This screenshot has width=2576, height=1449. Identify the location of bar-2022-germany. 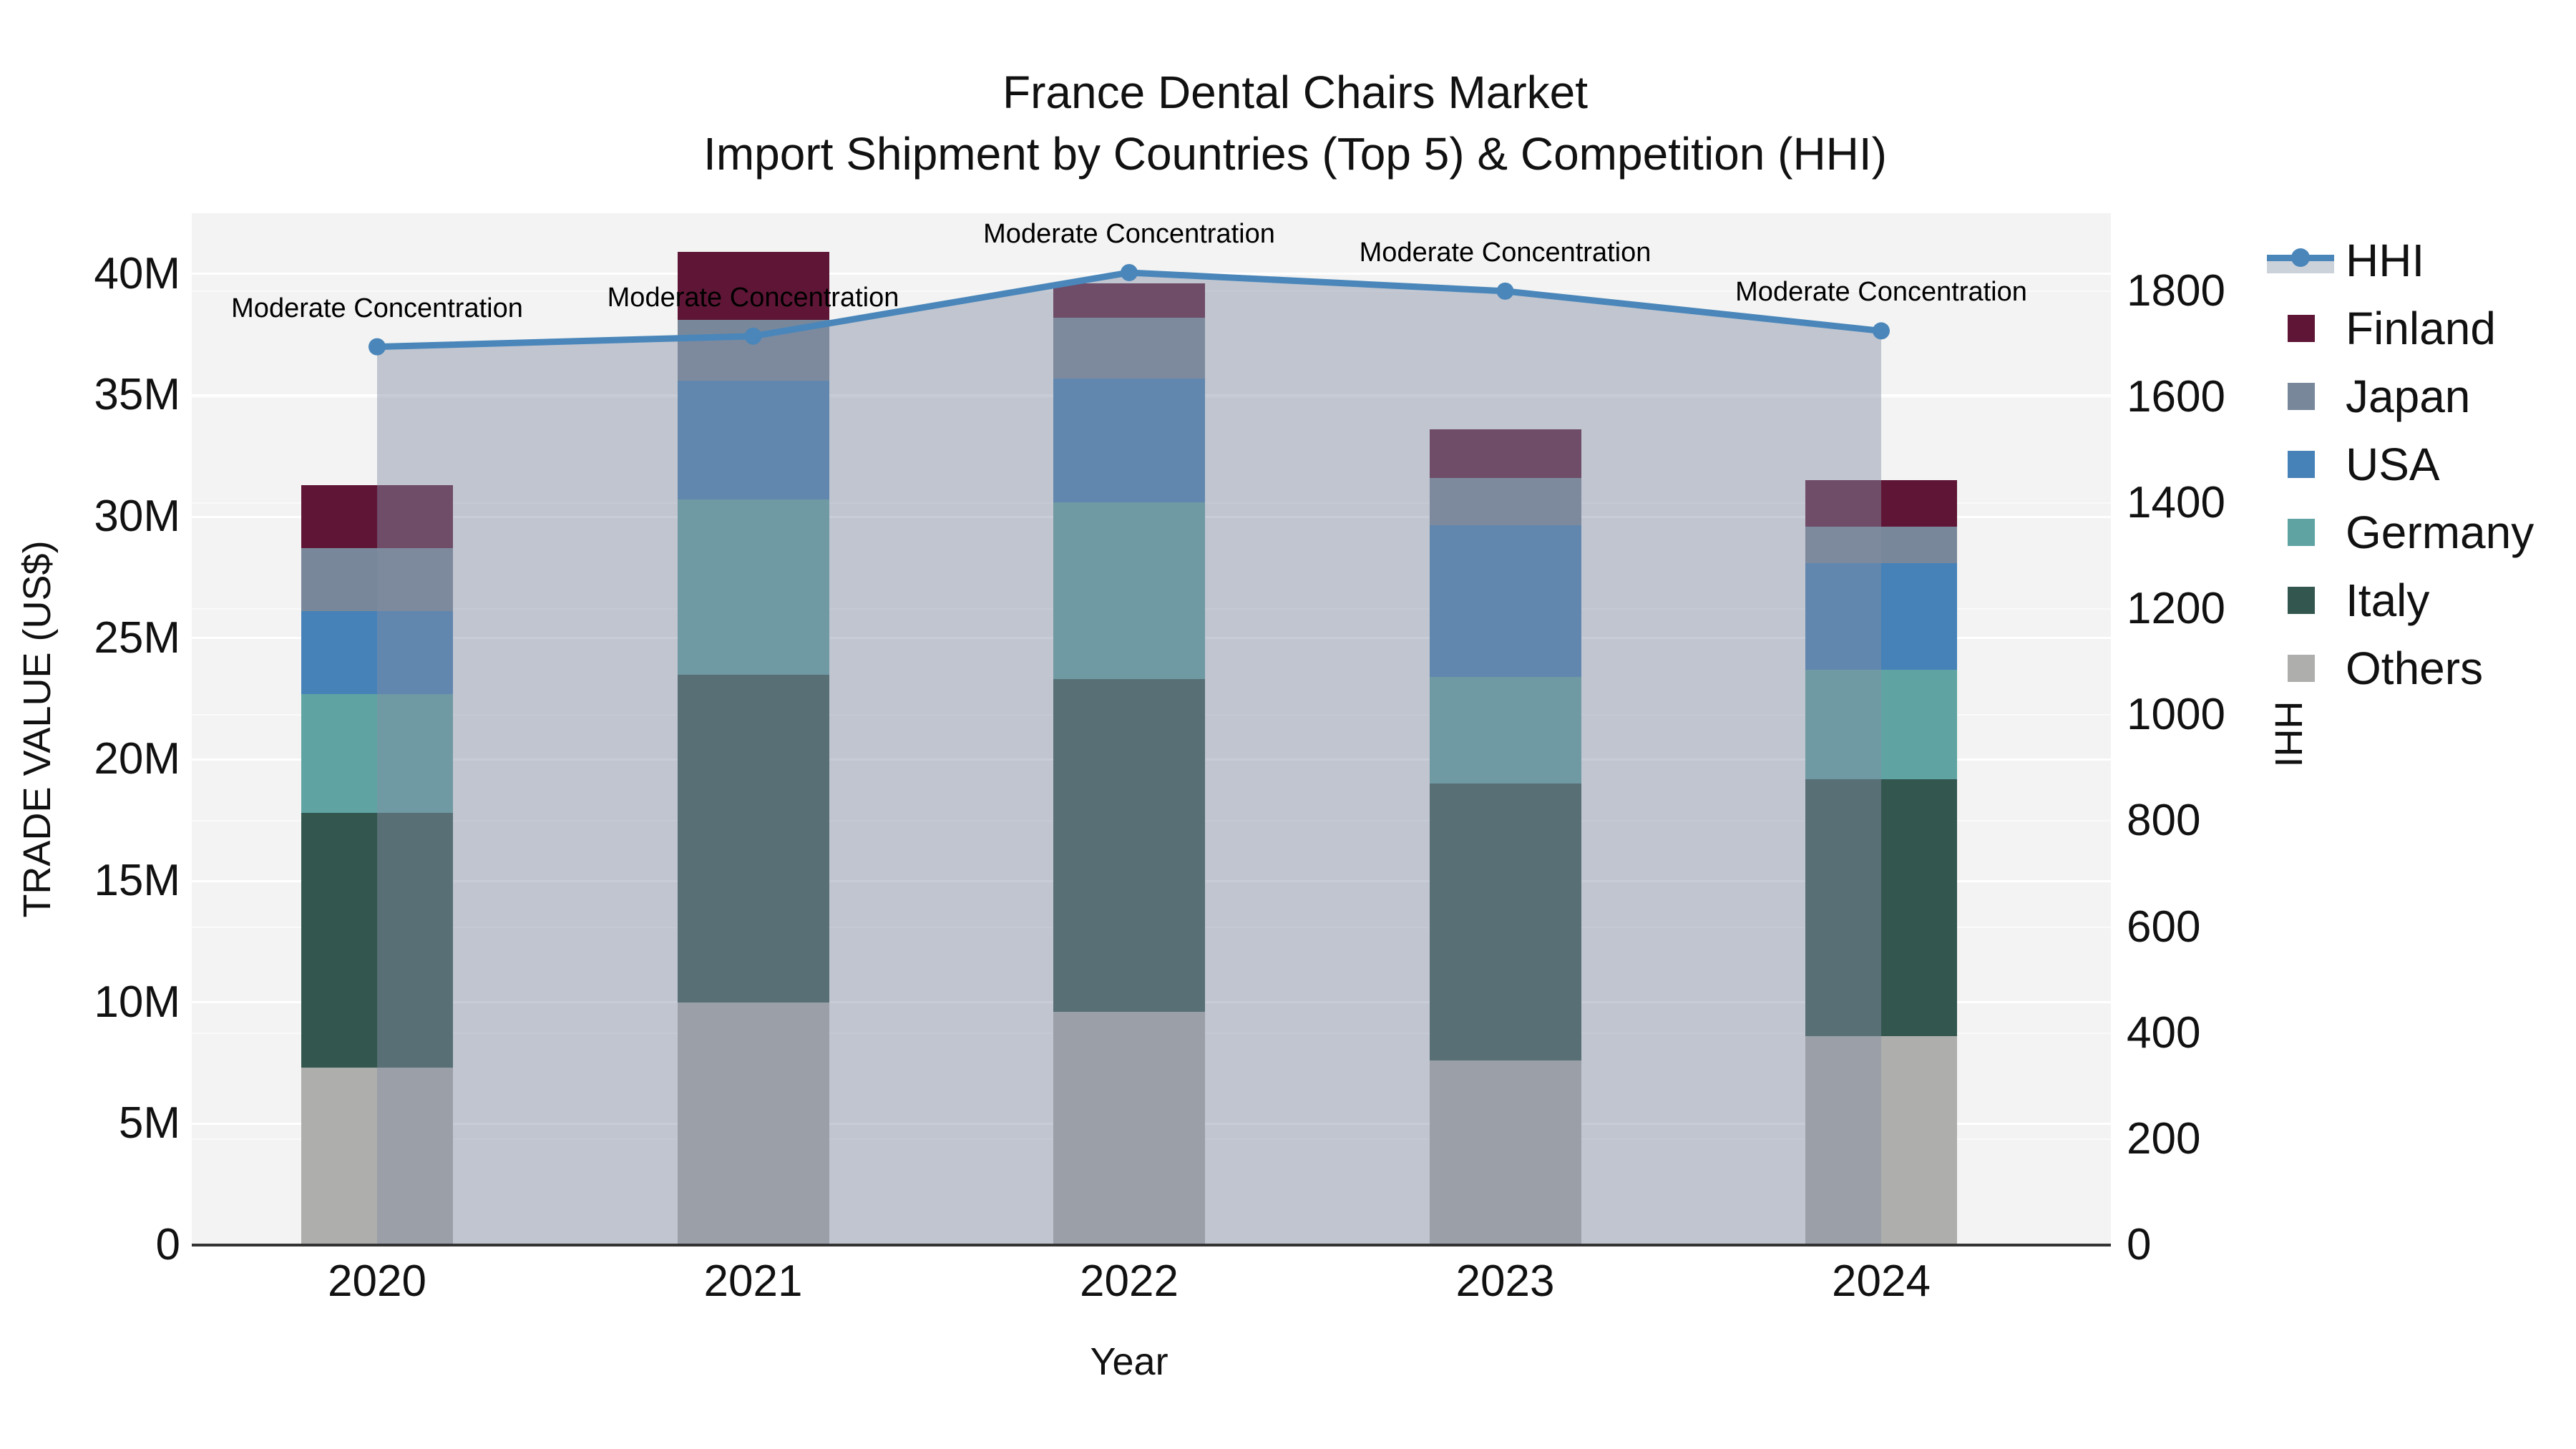
(1129, 591).